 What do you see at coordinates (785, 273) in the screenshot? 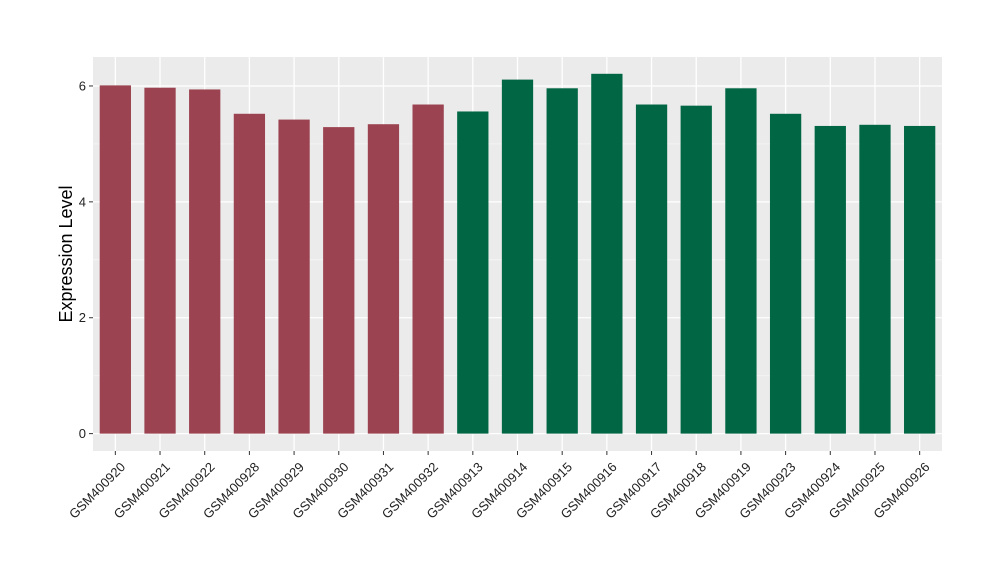
I see `bar-GSM400923` at bounding box center [785, 273].